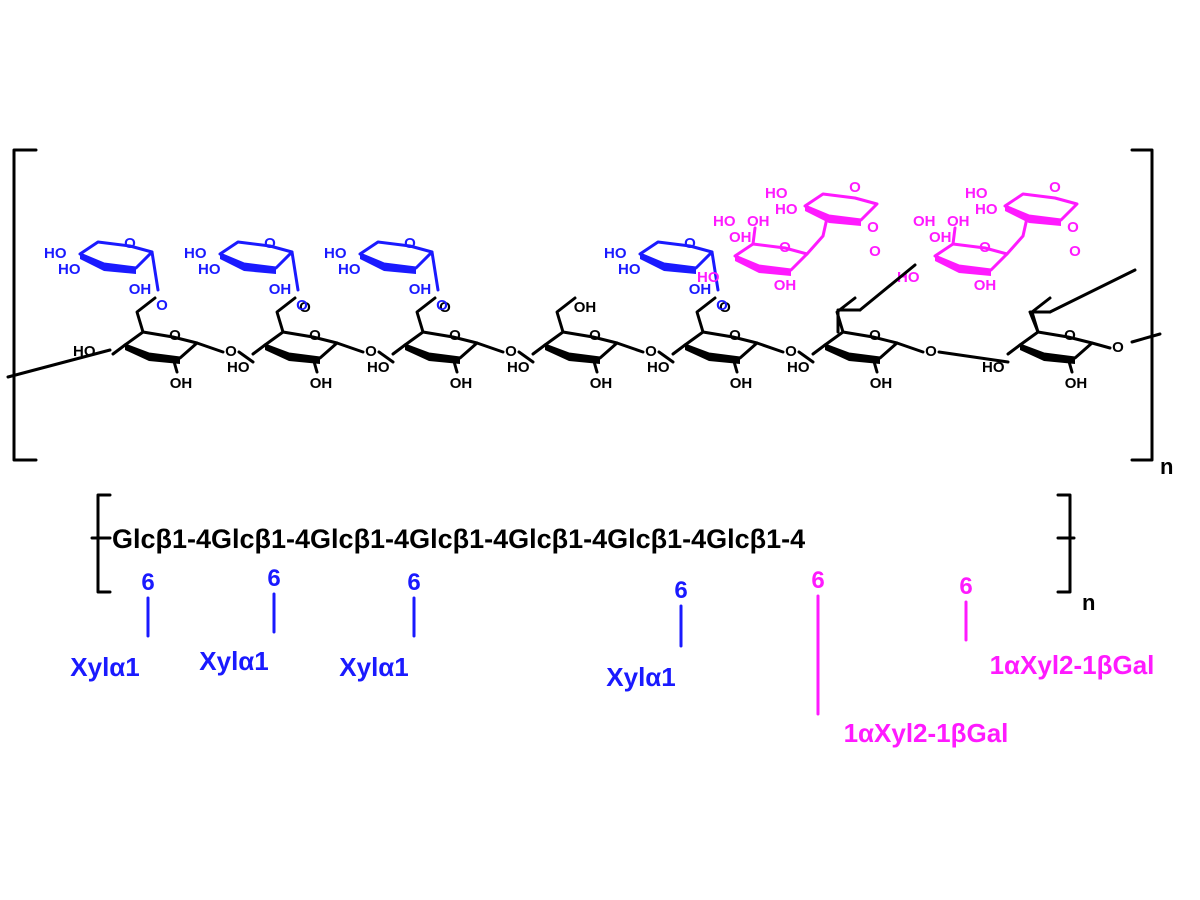 This screenshot has width=1200, height=900. Describe the element at coordinates (741, 383) in the screenshot. I see `hydroxyl-bottom: OH` at that location.